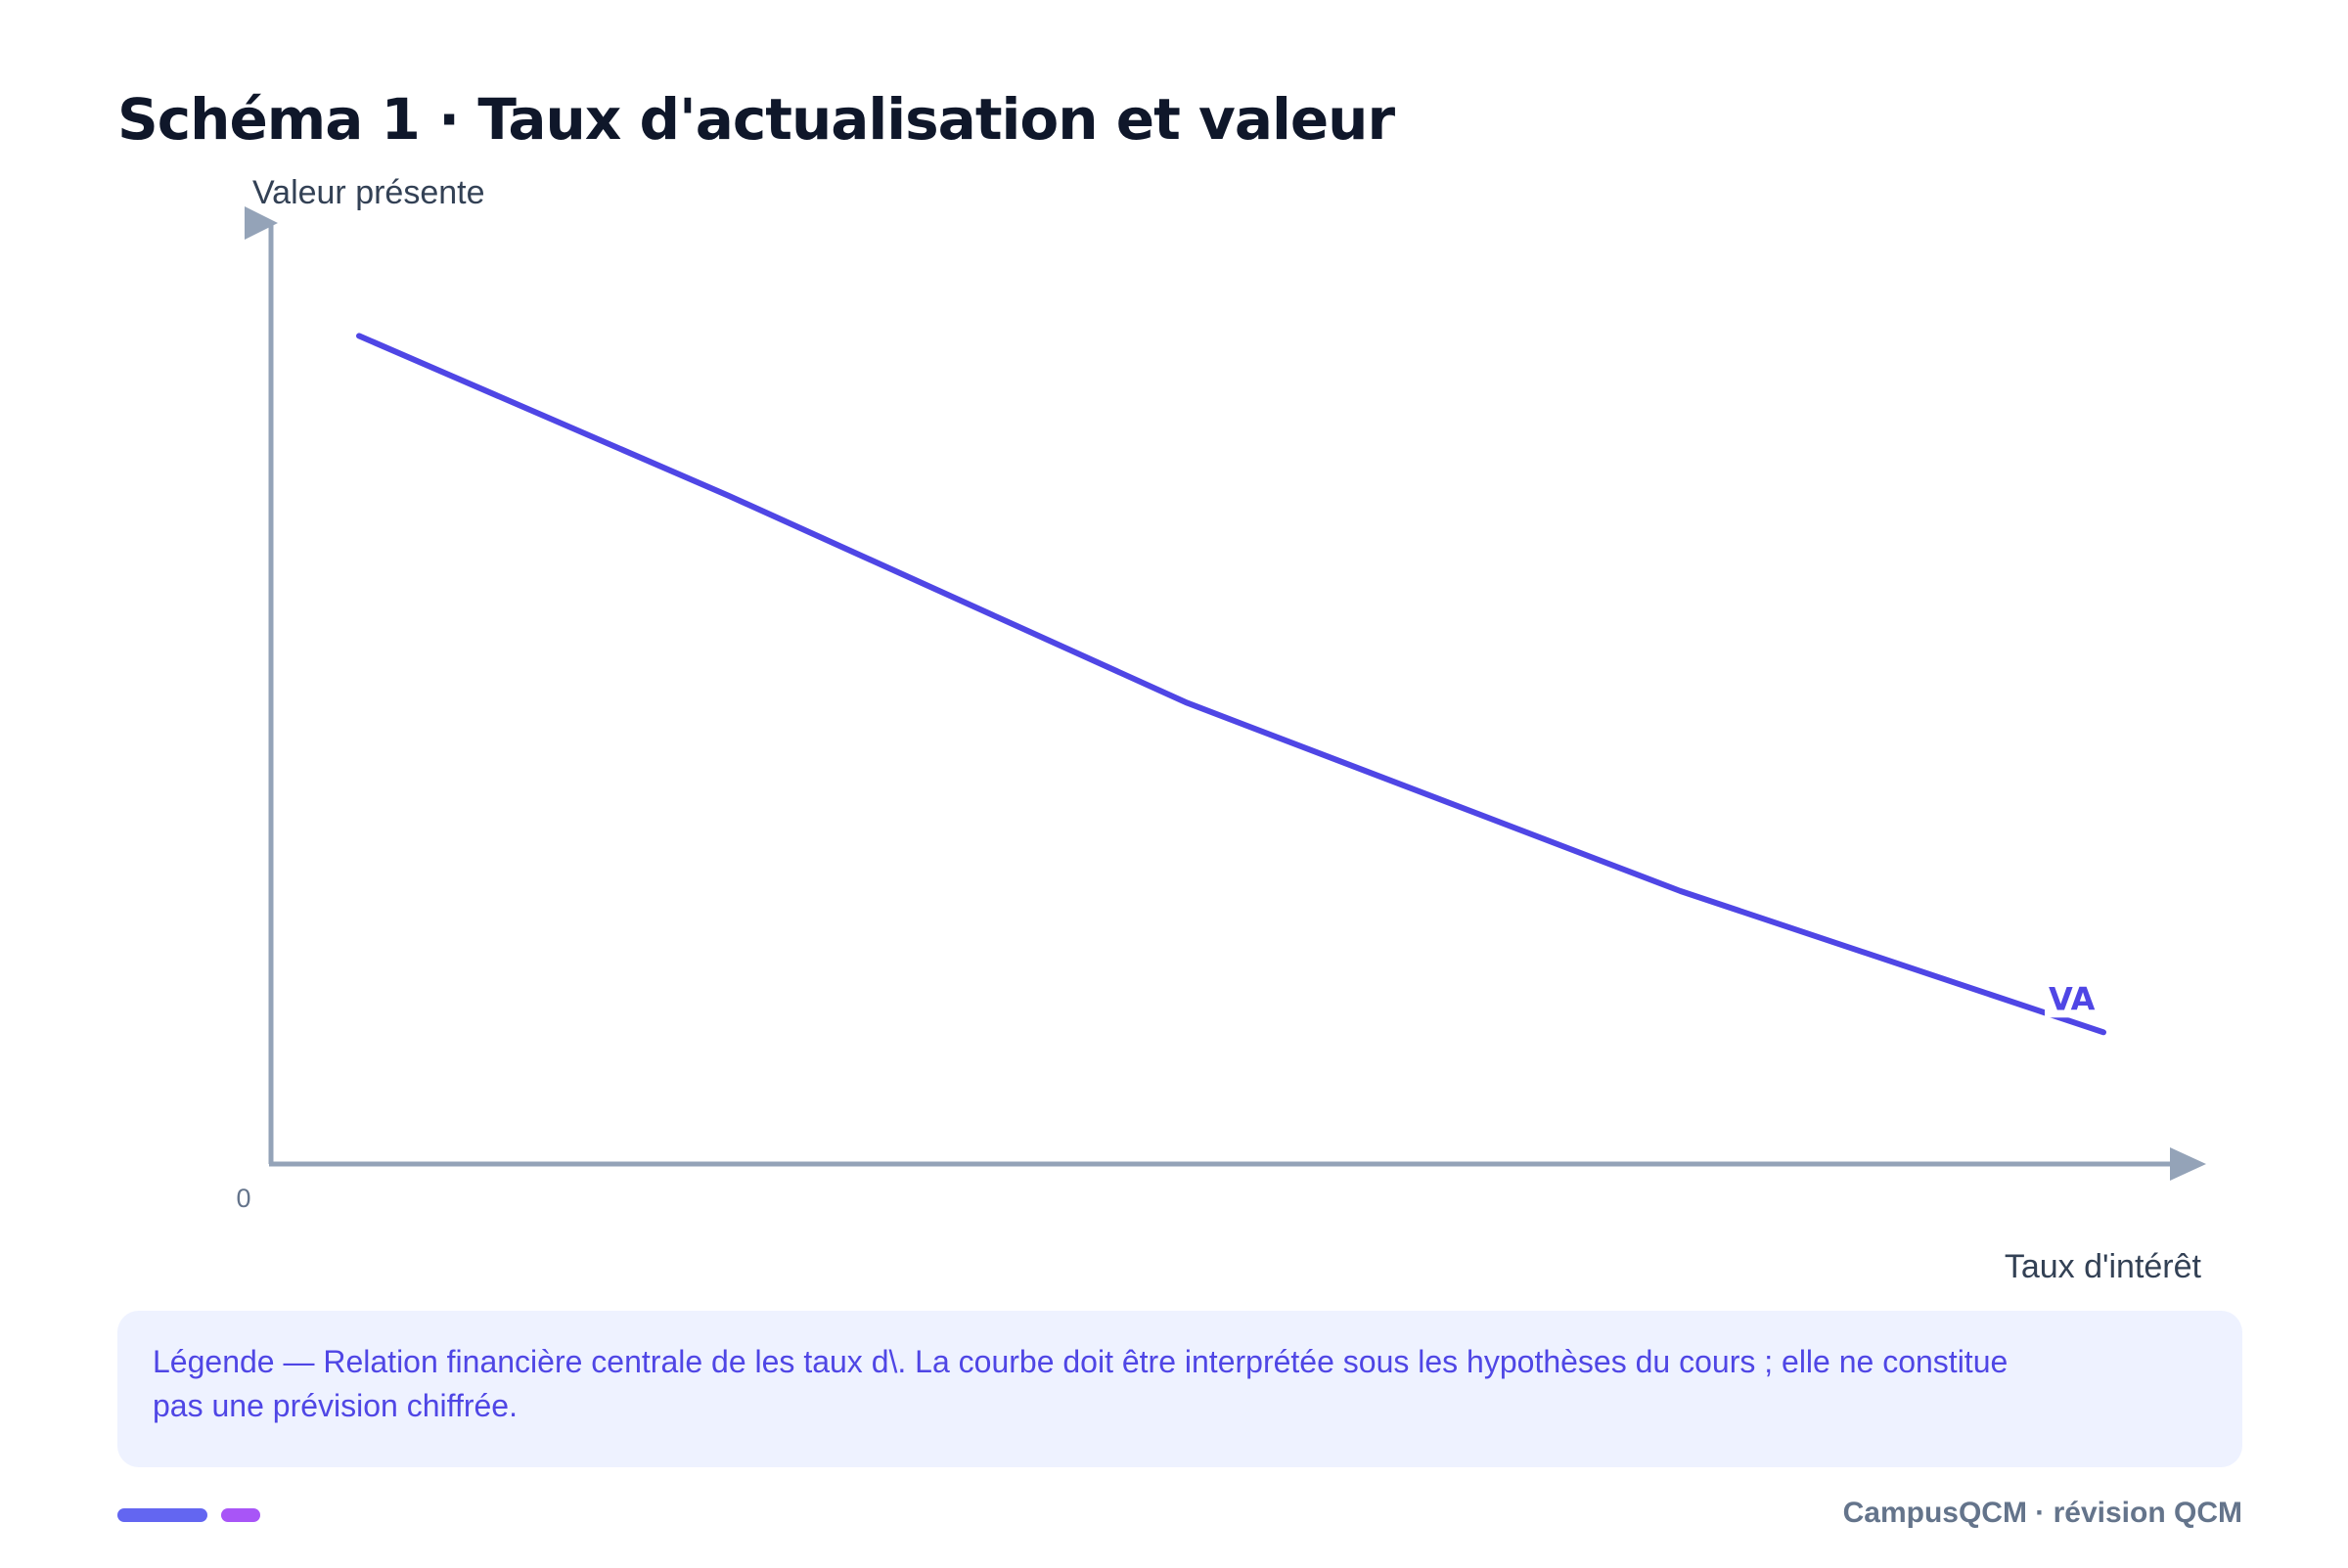  What do you see at coordinates (243, 1198) in the screenshot?
I see `origin-label: 0` at bounding box center [243, 1198].